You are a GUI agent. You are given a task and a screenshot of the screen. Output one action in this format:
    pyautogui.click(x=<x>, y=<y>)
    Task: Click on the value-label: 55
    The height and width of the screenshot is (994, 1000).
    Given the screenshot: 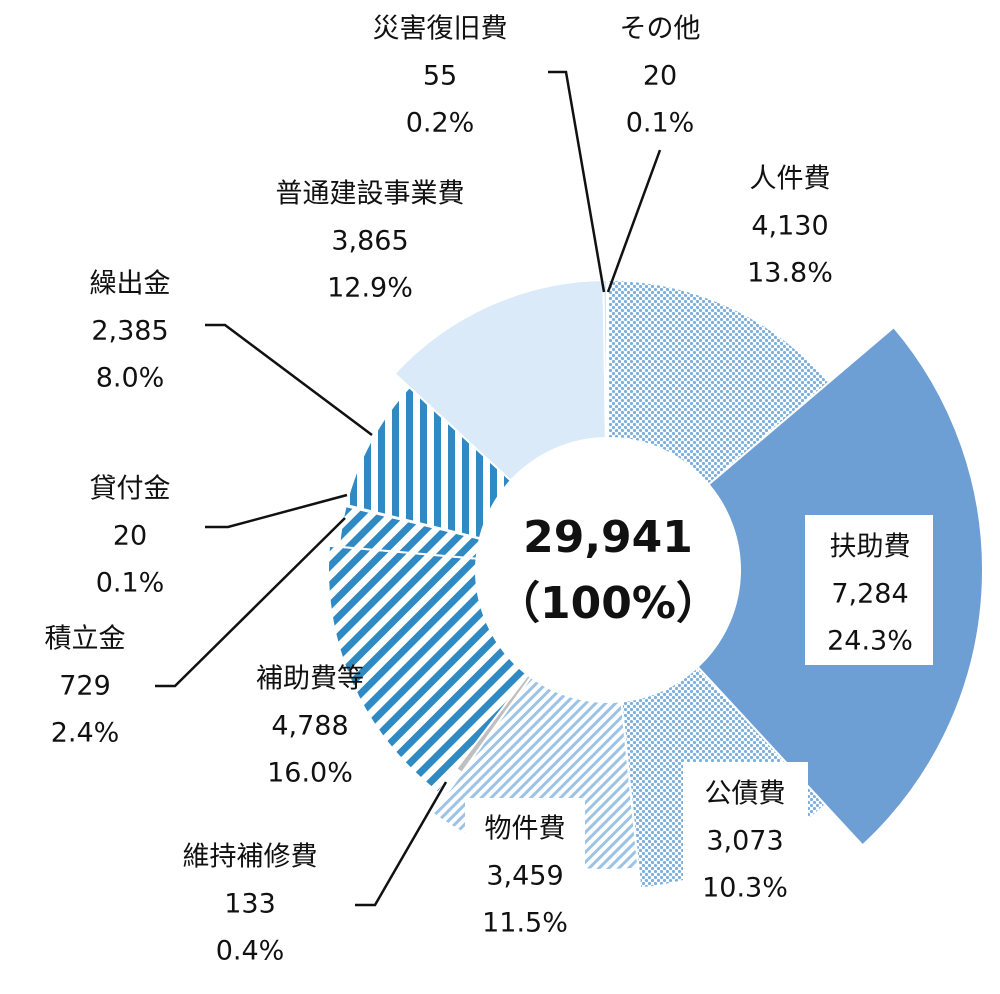 What is the action you would take?
    pyautogui.click(x=440, y=76)
    